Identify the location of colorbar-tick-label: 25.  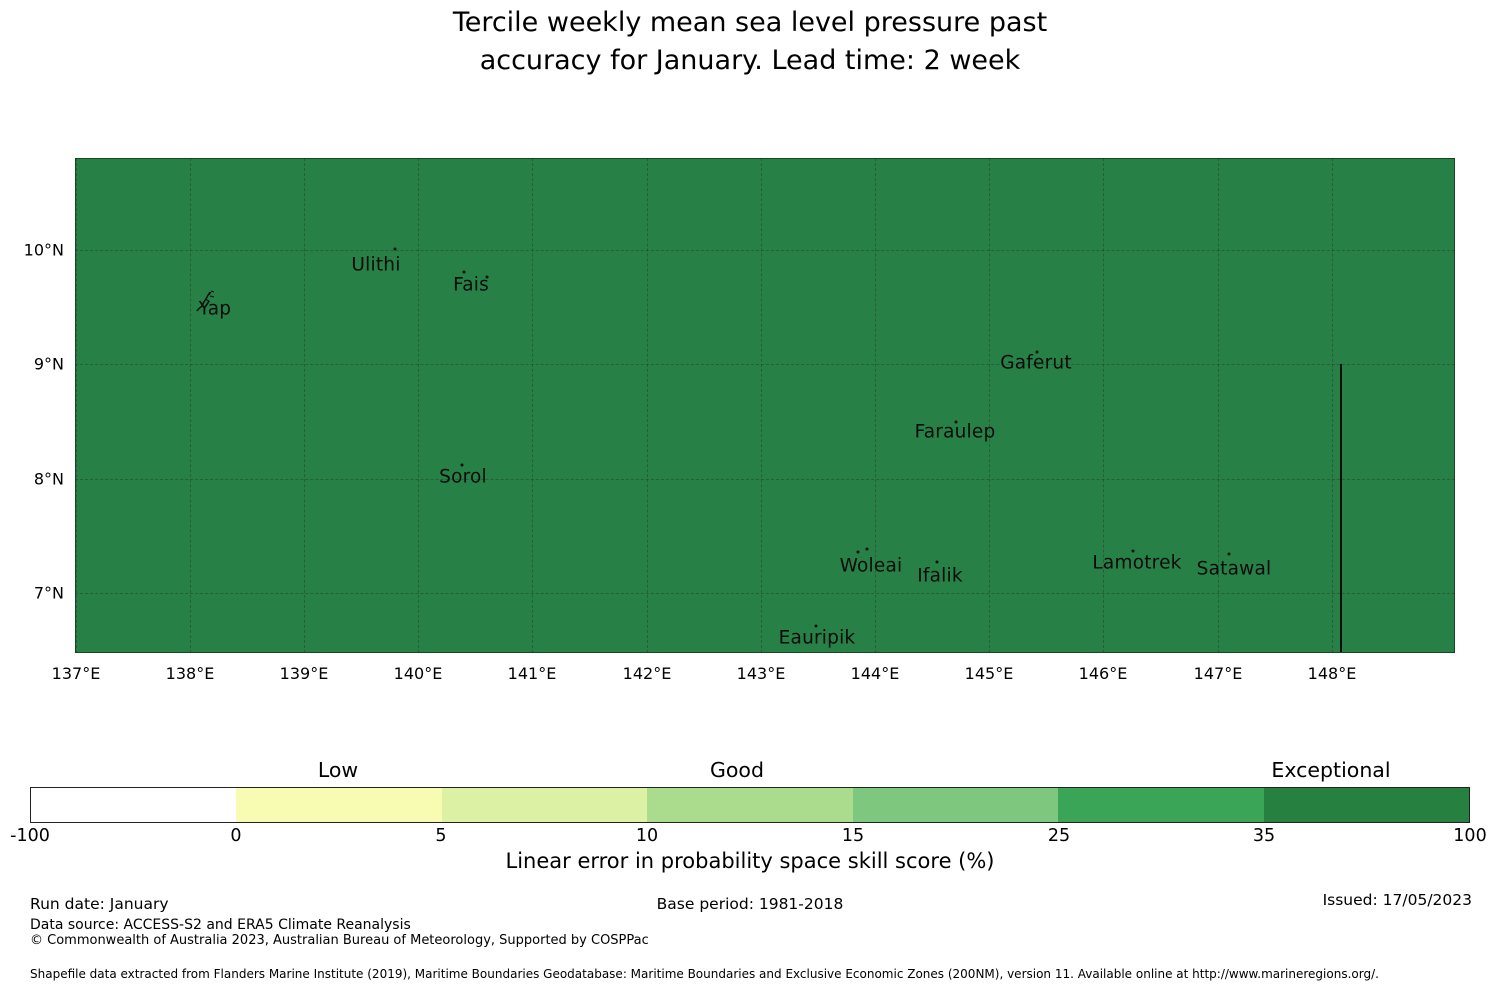
(1059, 836).